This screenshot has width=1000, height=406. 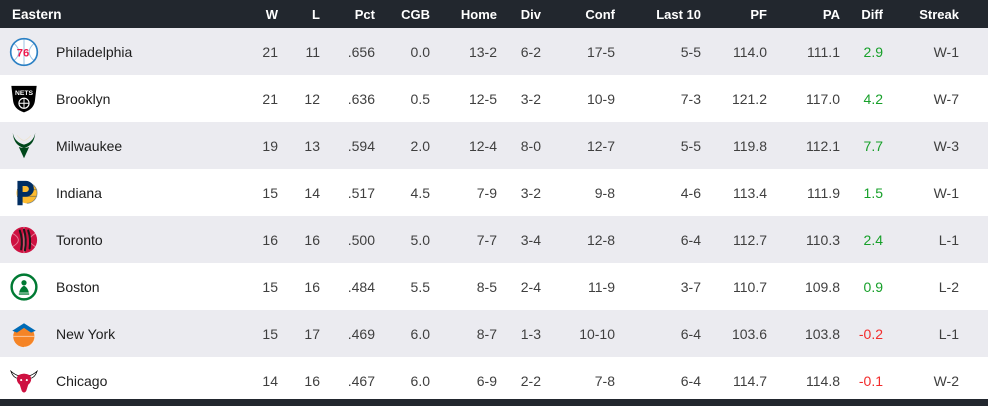 I want to click on stat-pct: .656, so click(x=361, y=51).